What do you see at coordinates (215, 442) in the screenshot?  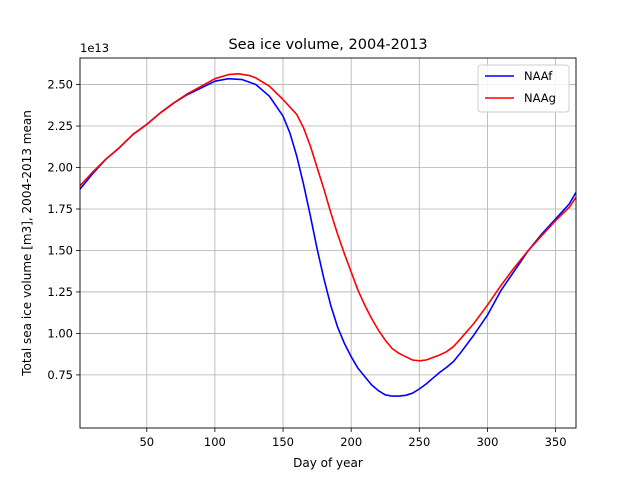 I see `x-tick-label: 100` at bounding box center [215, 442].